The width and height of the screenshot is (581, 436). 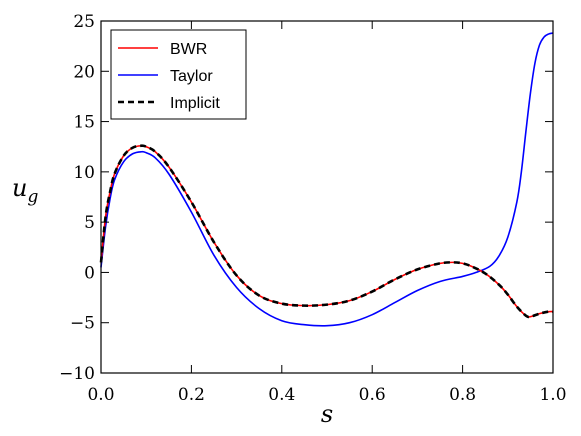 I want to click on y-axis-label: ug, so click(x=25, y=190).